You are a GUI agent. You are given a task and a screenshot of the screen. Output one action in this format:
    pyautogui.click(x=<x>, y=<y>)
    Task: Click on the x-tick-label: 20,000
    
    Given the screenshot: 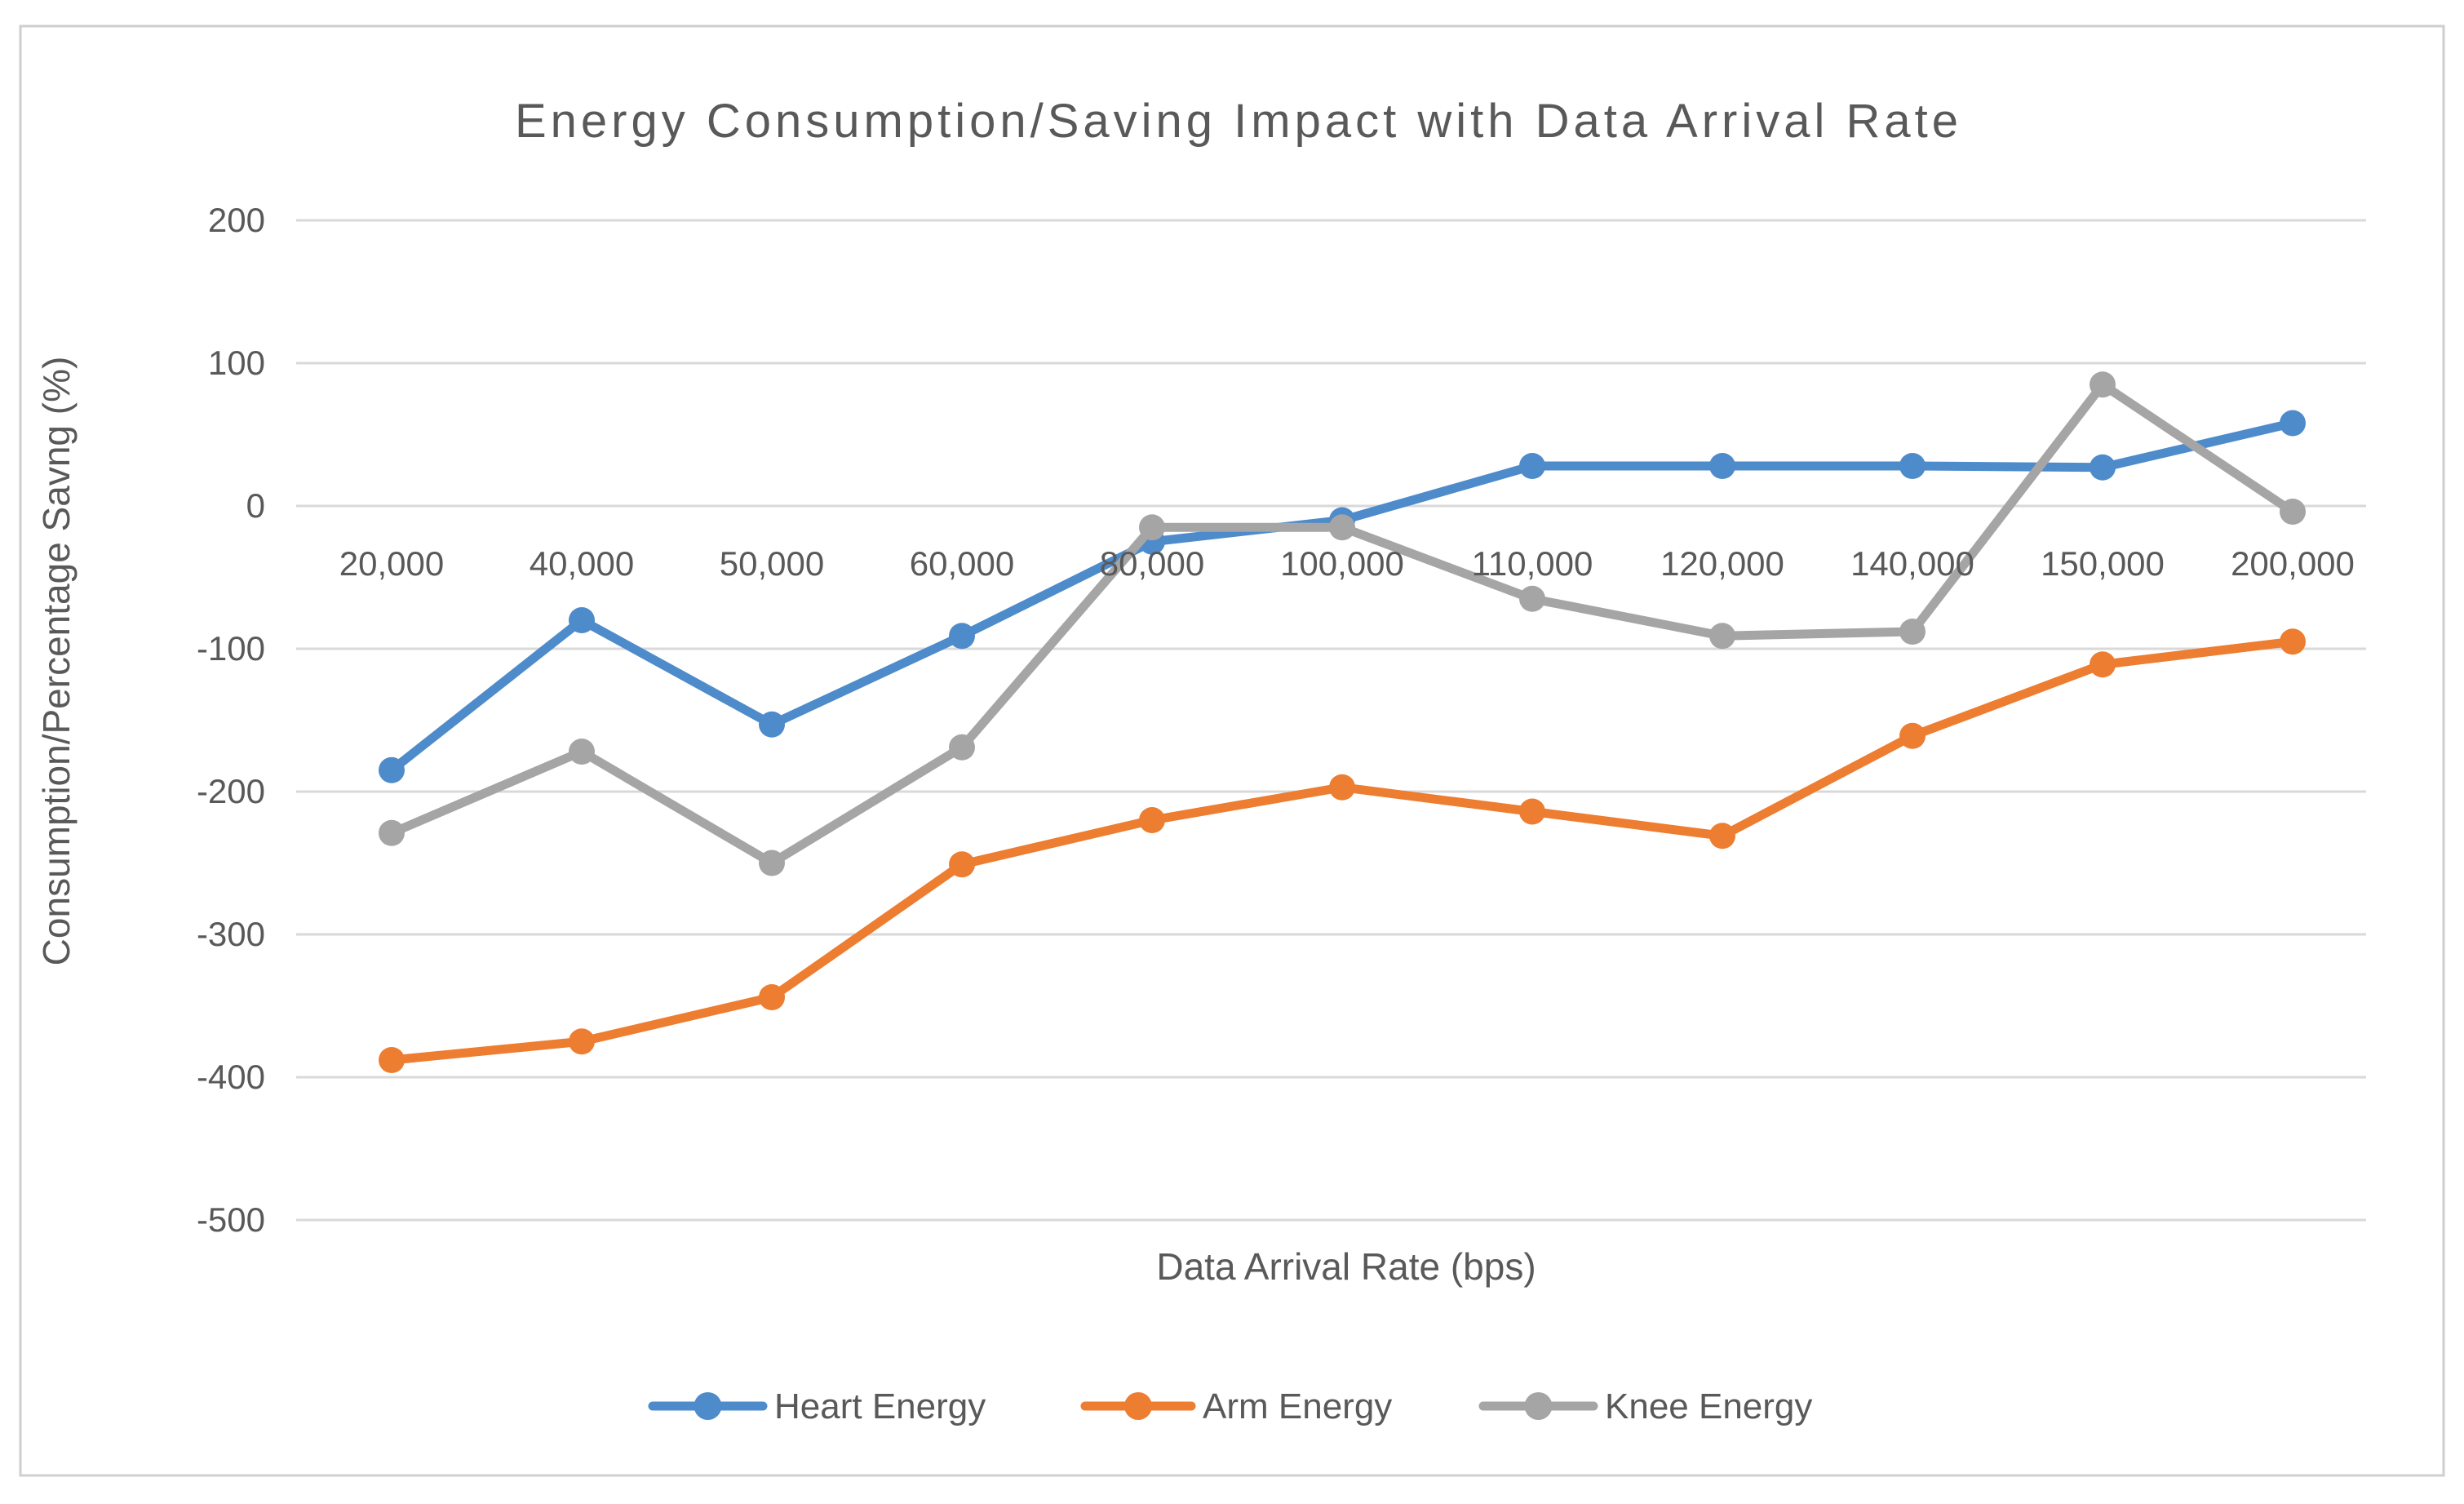 What is the action you would take?
    pyautogui.click(x=391, y=563)
    